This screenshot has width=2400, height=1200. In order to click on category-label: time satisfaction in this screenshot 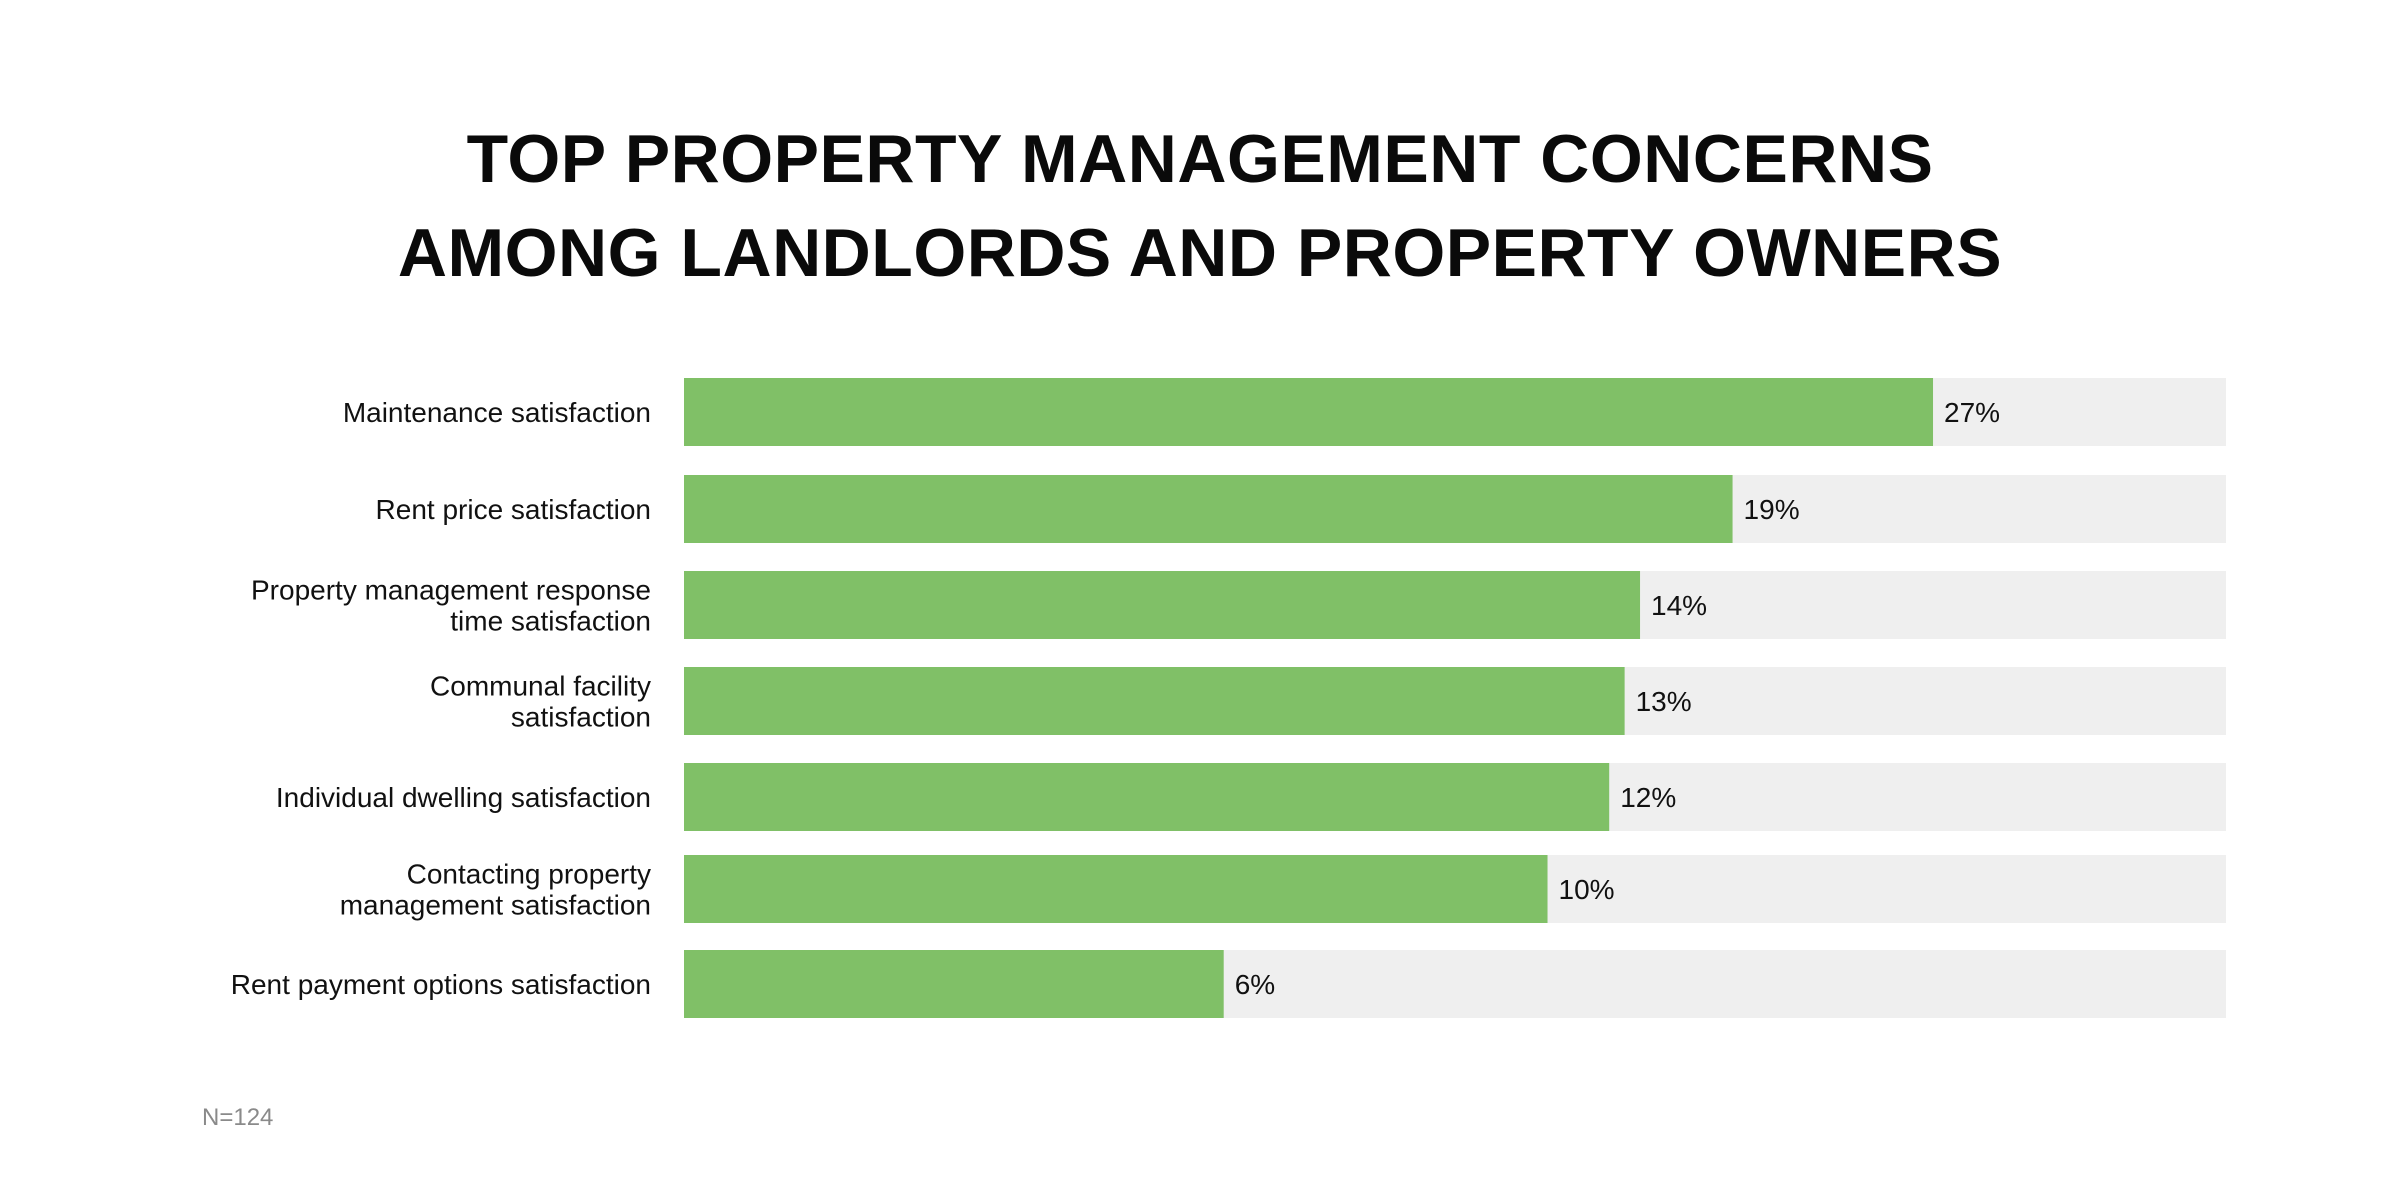, I will do `click(550, 621)`.